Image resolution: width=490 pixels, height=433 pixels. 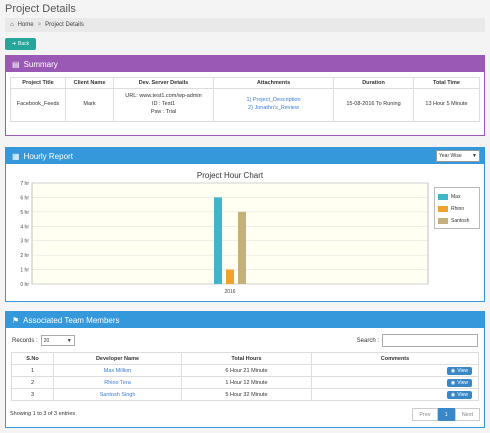 I want to click on legend-item: Max, so click(x=457, y=197).